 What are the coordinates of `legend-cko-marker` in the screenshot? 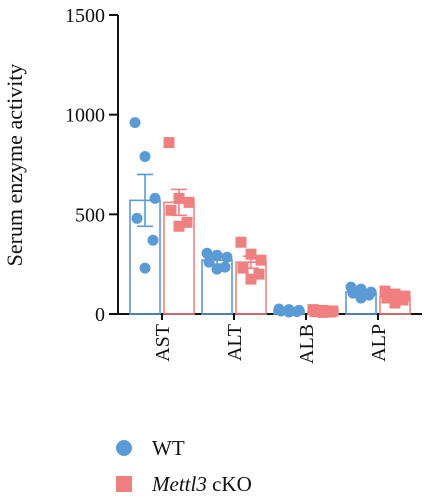 It's located at (124, 484).